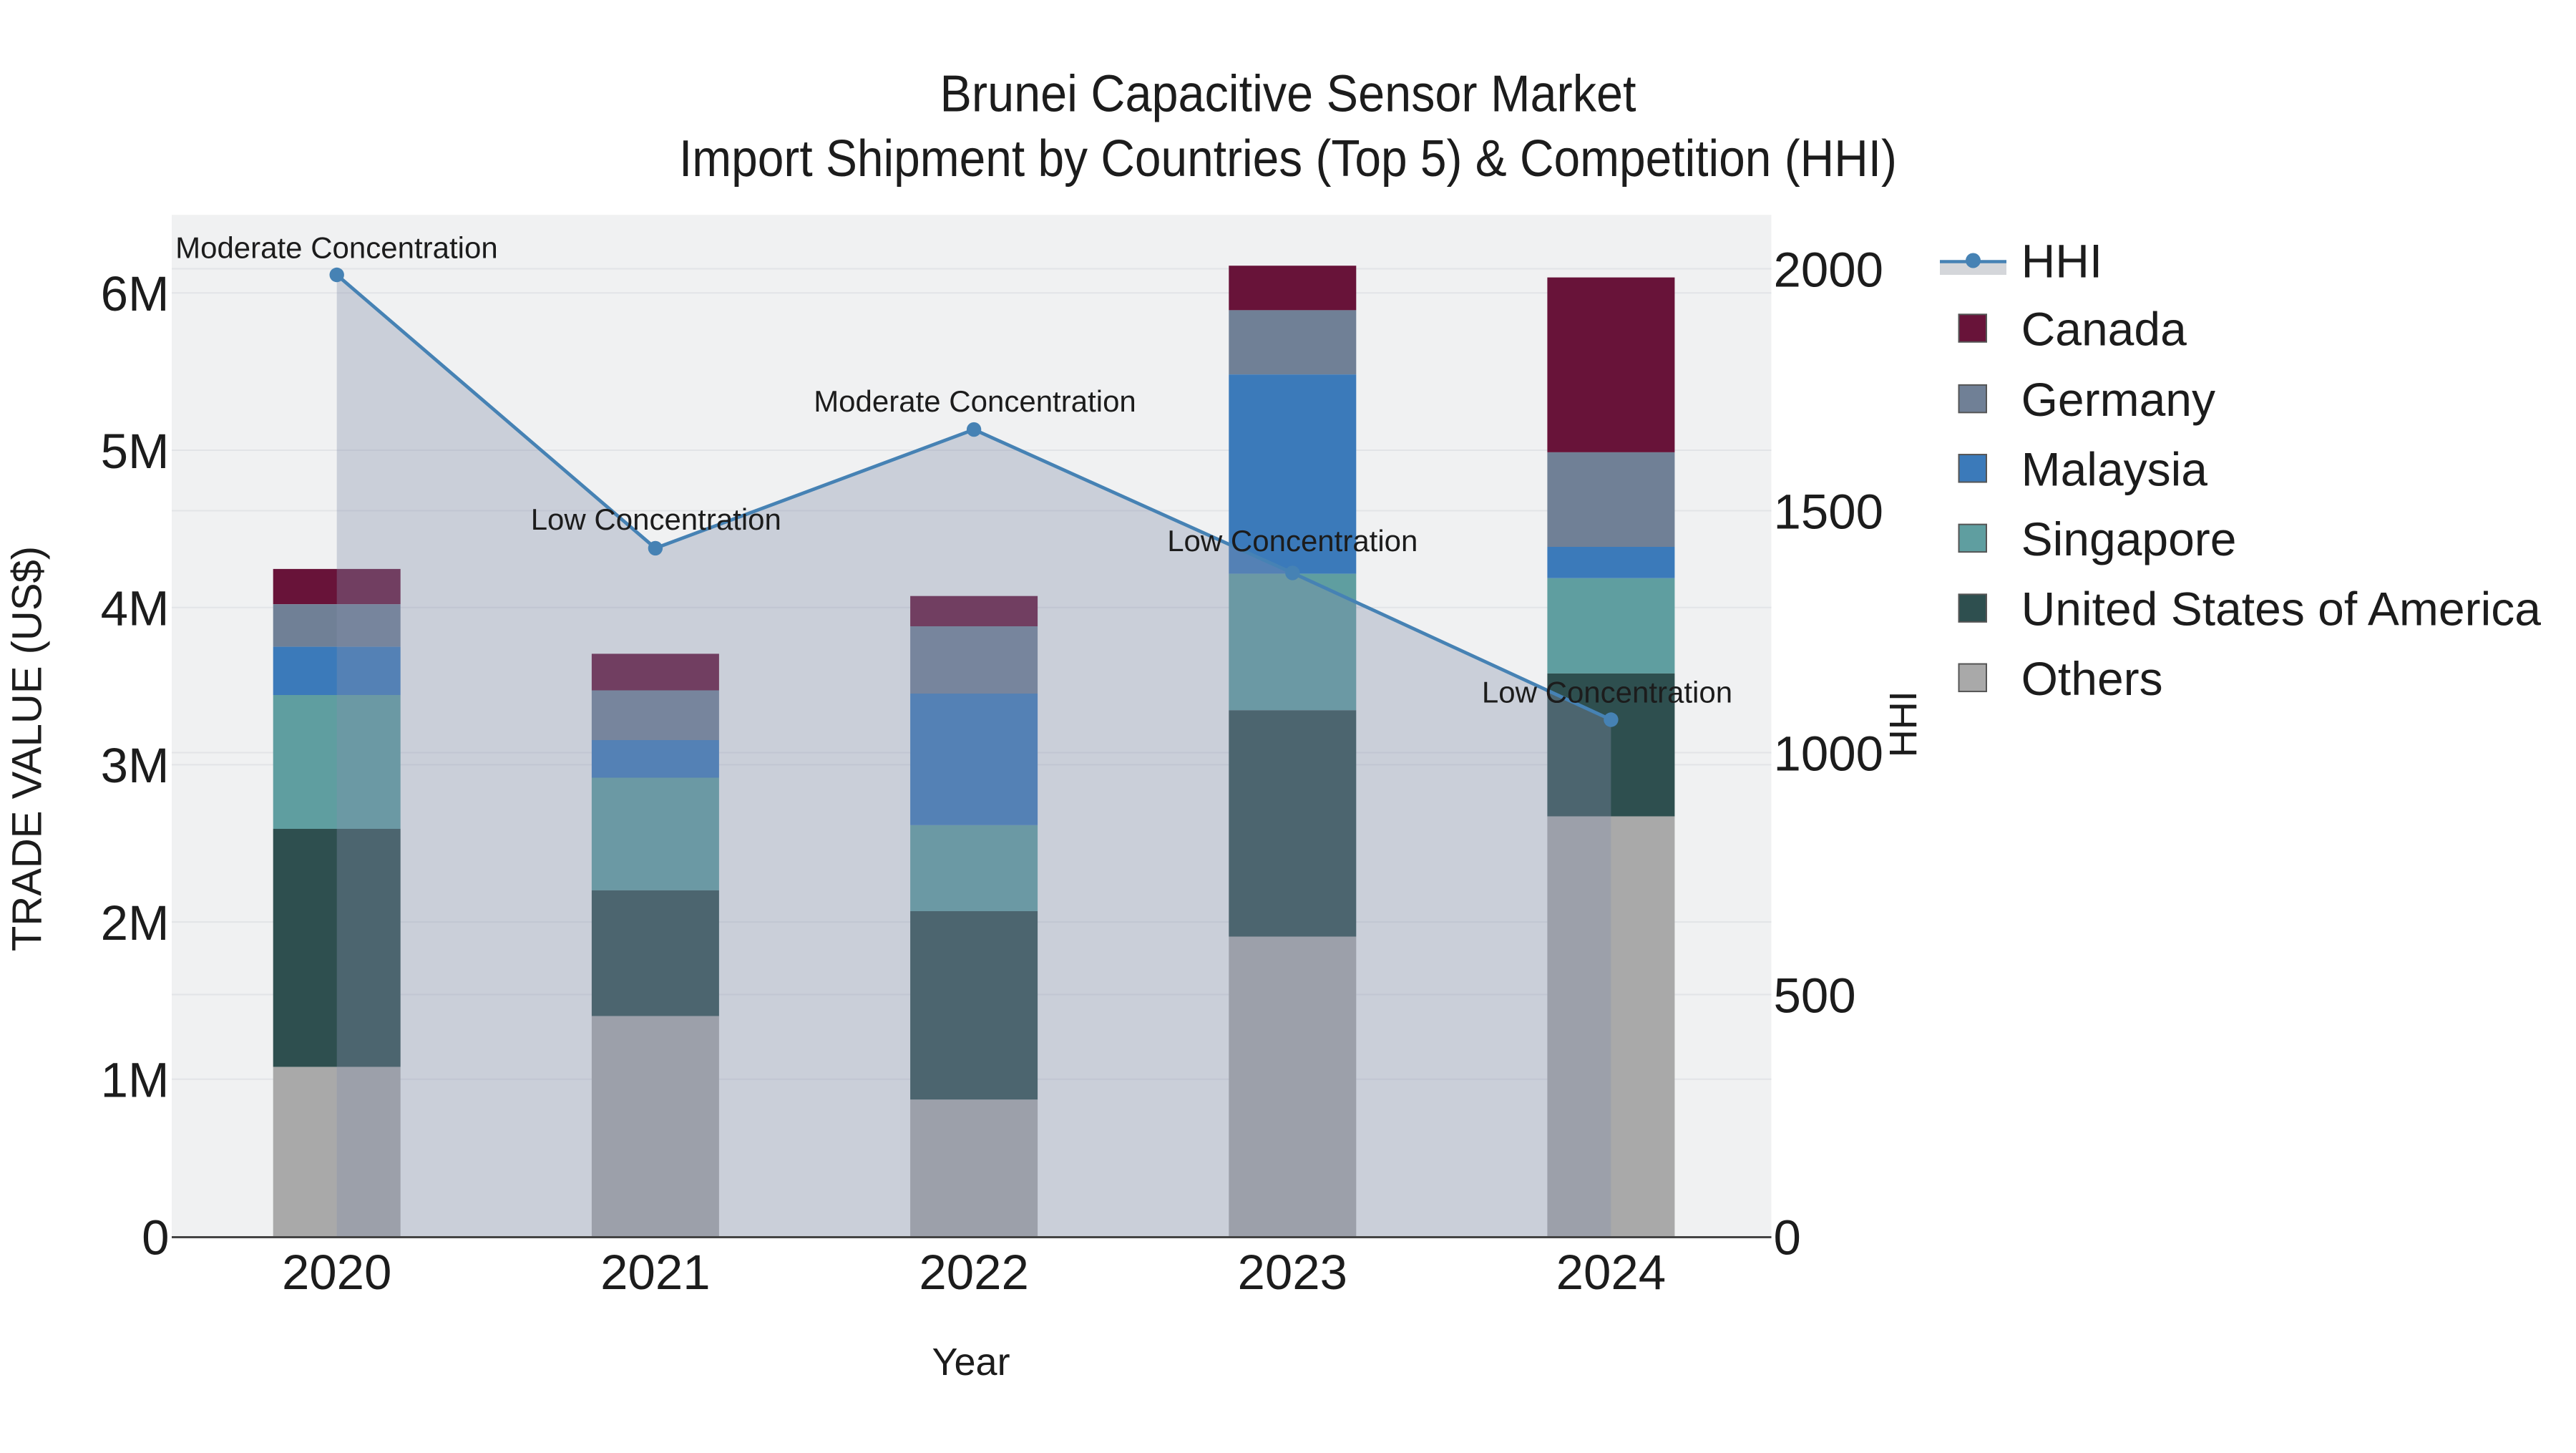 The width and height of the screenshot is (2576, 1453). I want to click on svg-text: Year, so click(971, 1362).